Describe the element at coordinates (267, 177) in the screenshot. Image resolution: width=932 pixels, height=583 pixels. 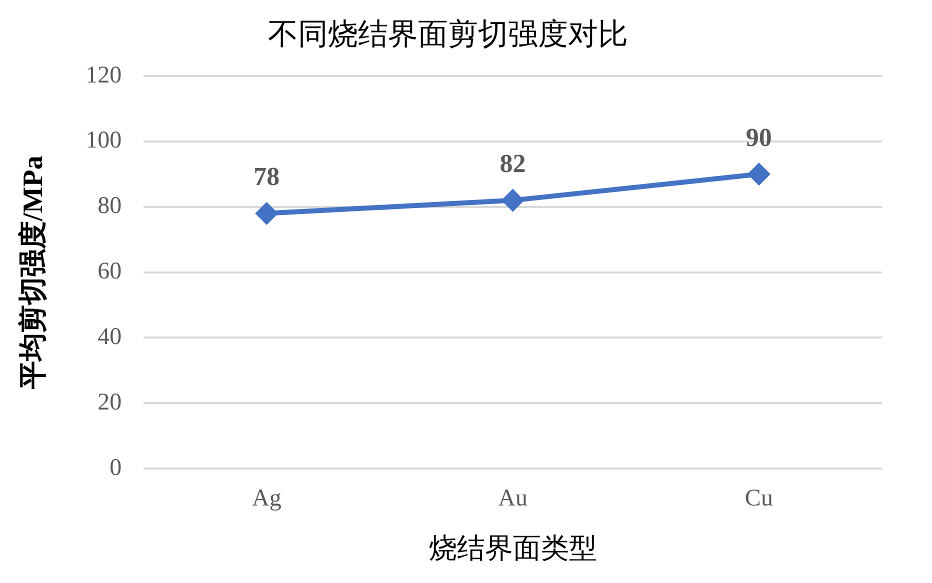
I see `data-label: 78` at that location.